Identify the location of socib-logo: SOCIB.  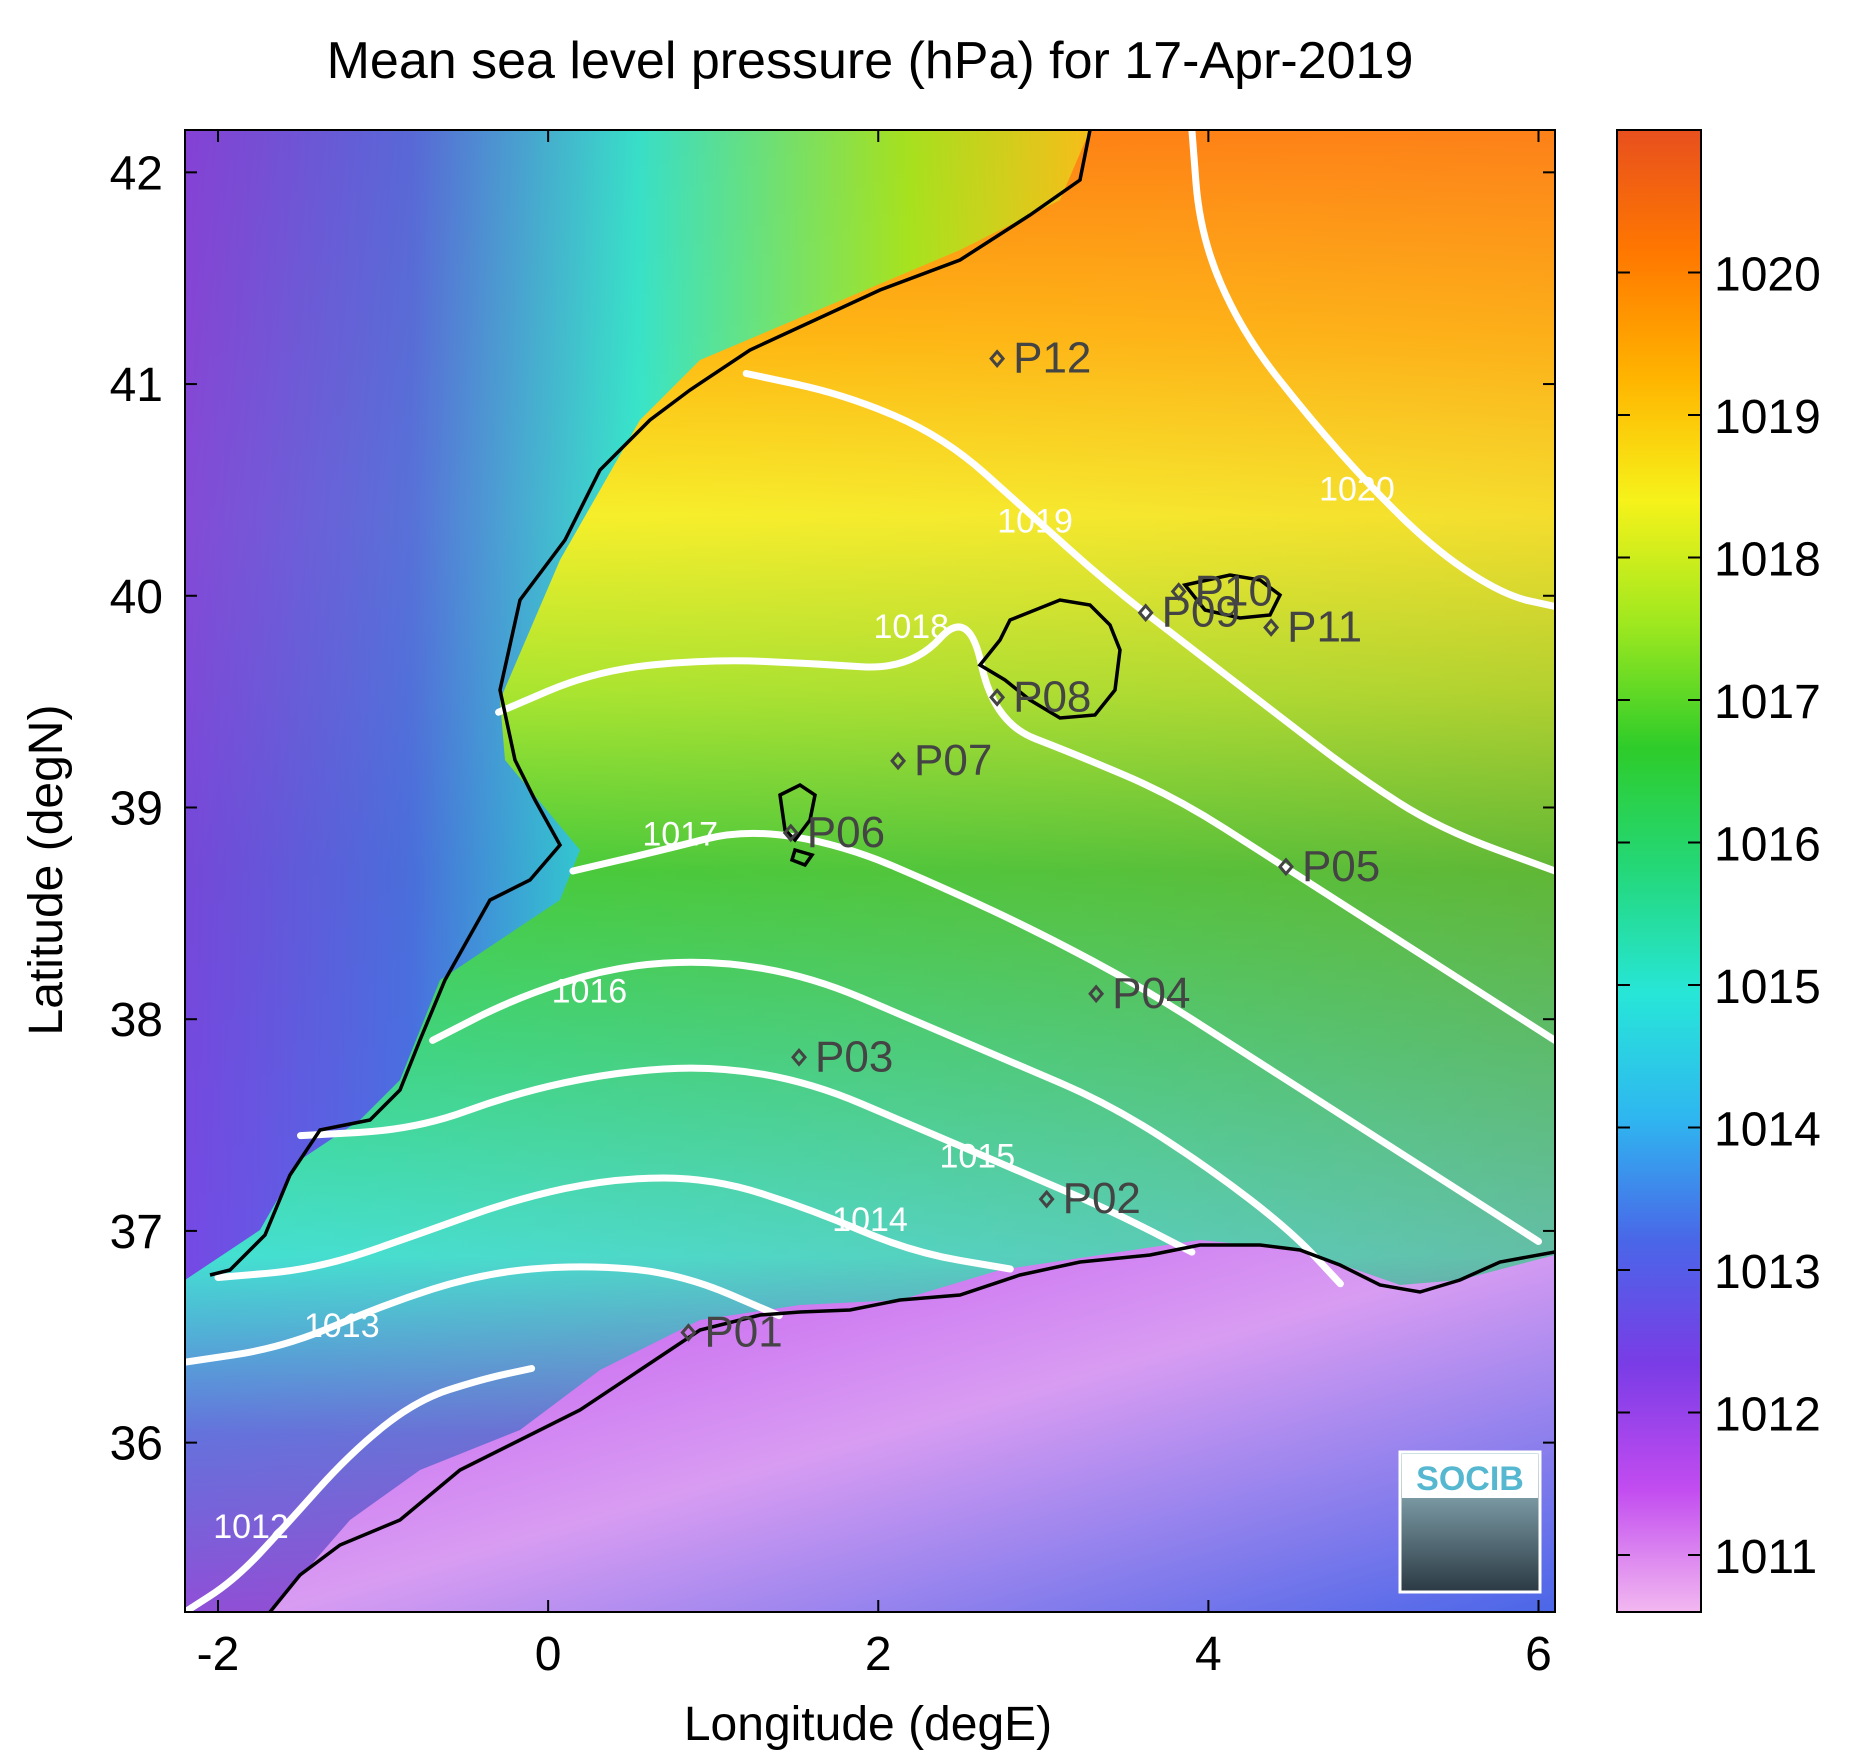
(1470, 1522).